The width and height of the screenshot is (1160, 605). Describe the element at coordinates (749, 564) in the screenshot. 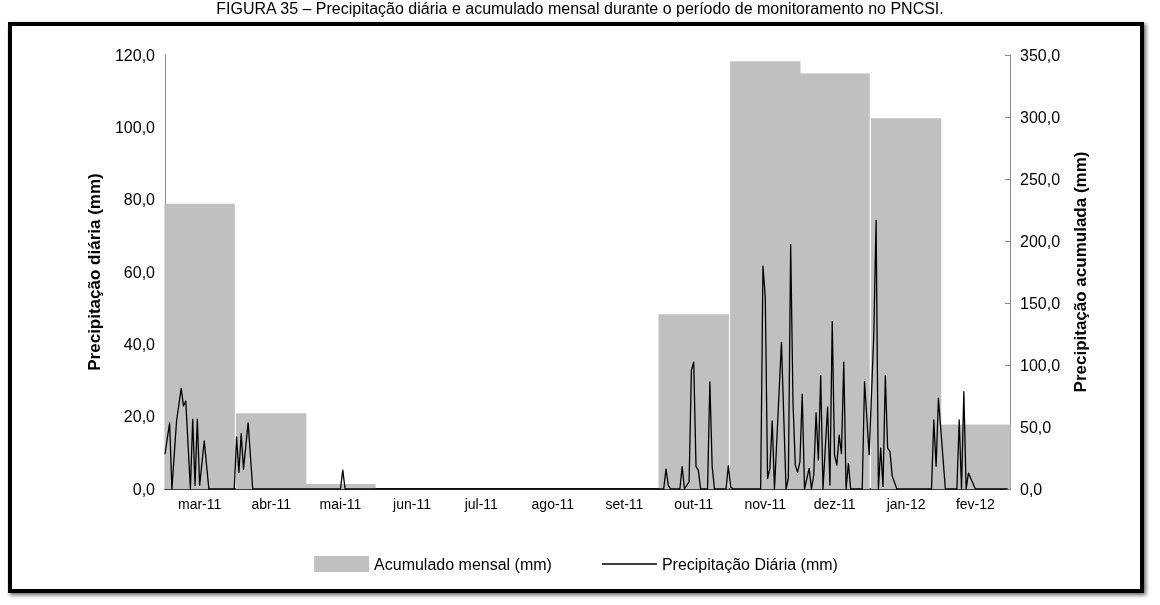

I see `legend-label: Precipitação Diária (mm)` at that location.